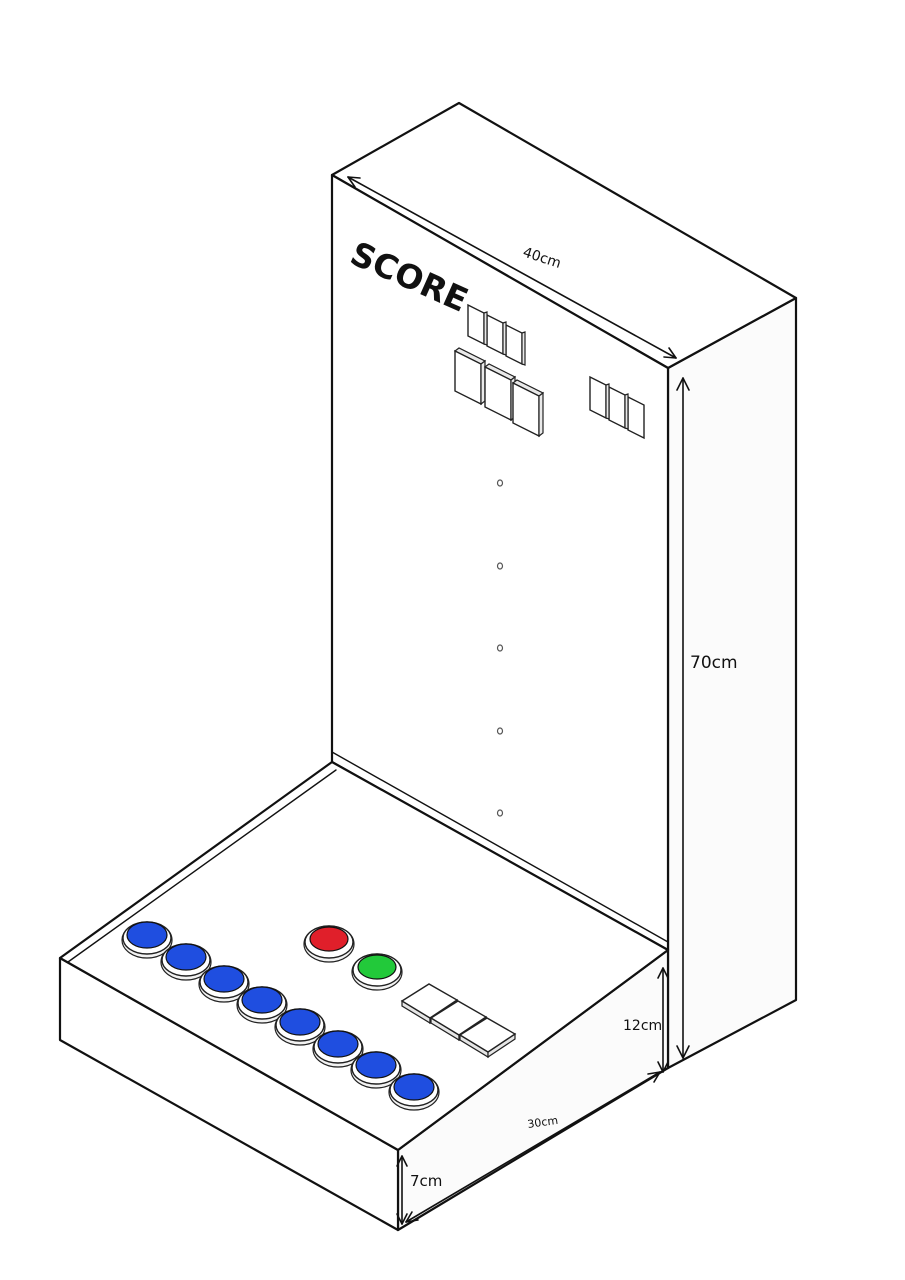 Image resolution: width=905 pixels, height=1280 pixels. Describe the element at coordinates (683, 718) in the screenshot. I see `height-arrow` at that location.